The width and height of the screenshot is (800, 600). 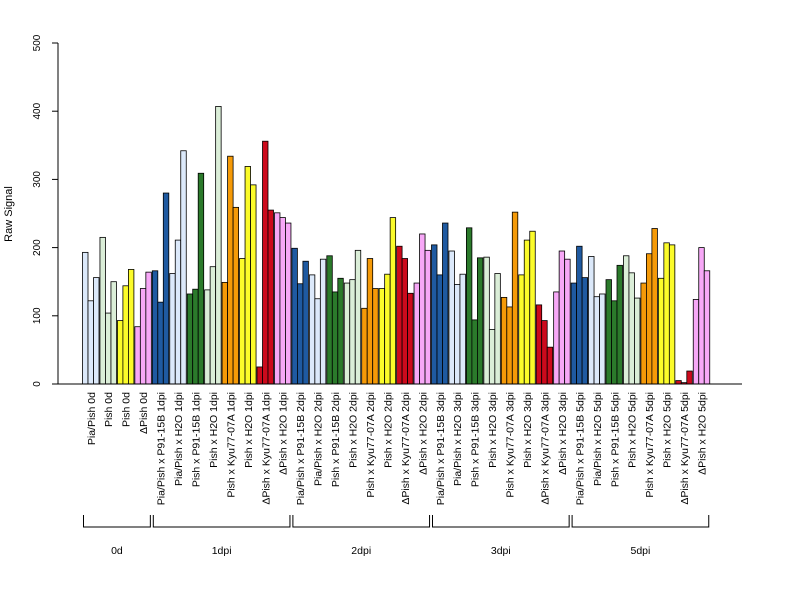 I want to click on y-tick-label: 100, so click(x=37, y=315).